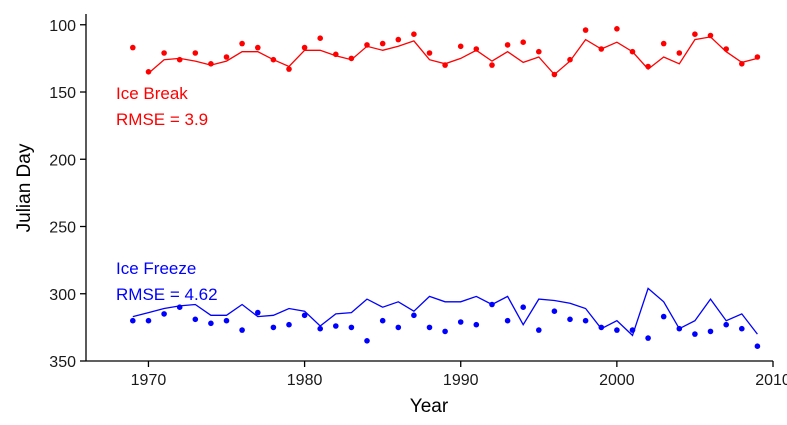  I want to click on y-tick-label: 100, so click(62, 26).